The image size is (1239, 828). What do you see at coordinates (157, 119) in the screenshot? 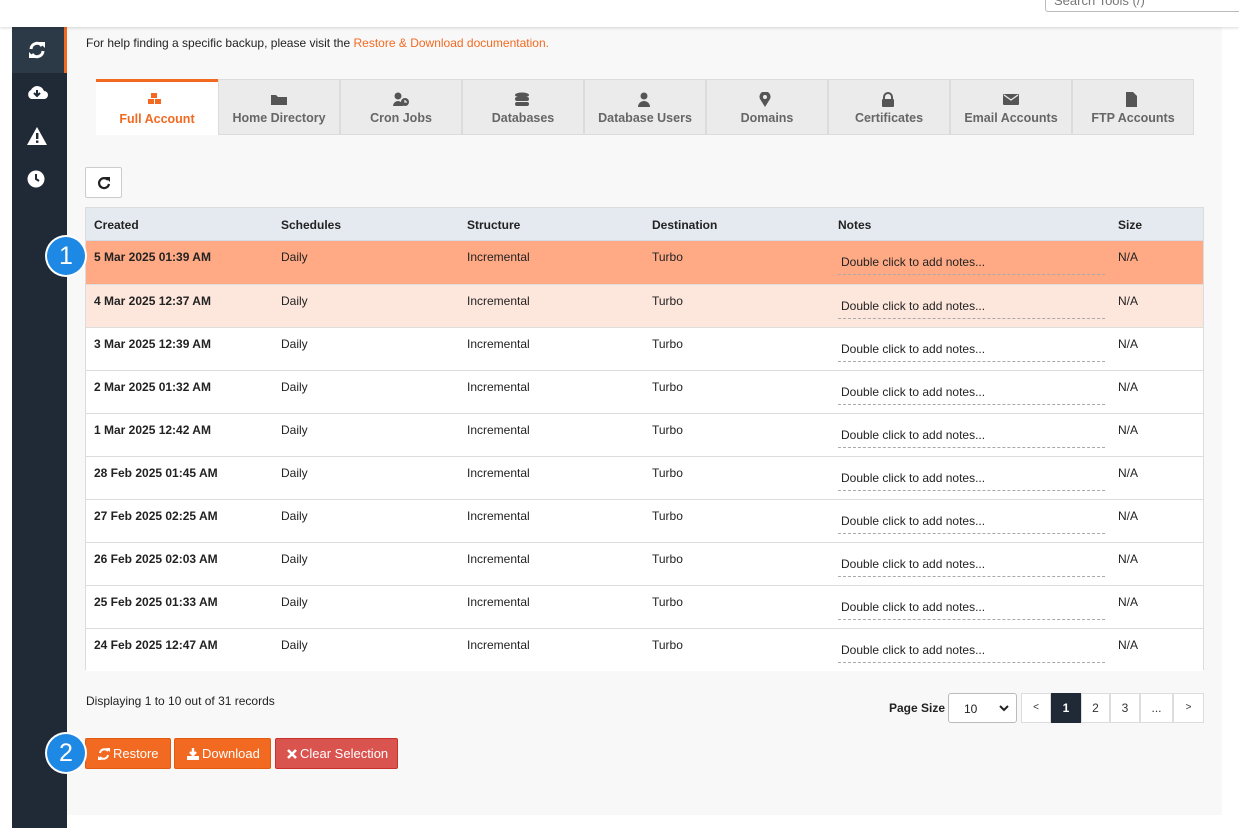
I see `tab-label: Full Account` at bounding box center [157, 119].